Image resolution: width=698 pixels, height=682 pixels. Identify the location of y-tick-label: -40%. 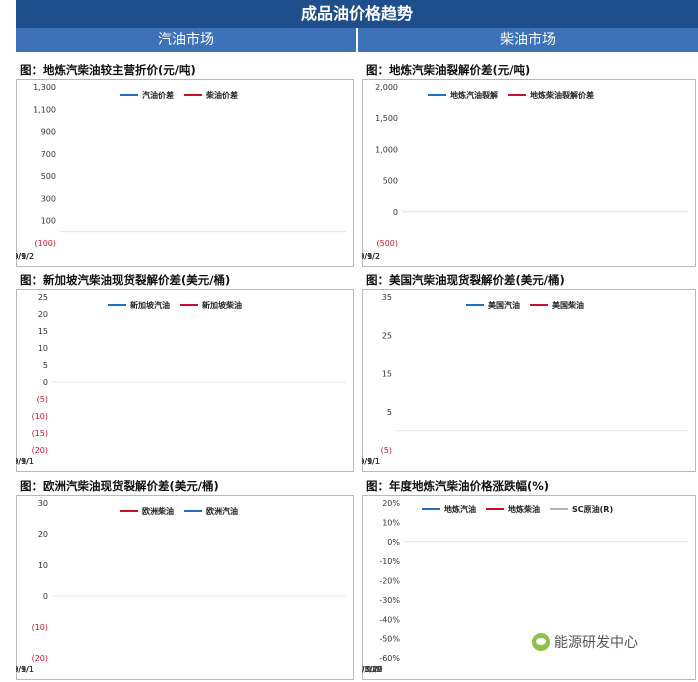
(389, 619).